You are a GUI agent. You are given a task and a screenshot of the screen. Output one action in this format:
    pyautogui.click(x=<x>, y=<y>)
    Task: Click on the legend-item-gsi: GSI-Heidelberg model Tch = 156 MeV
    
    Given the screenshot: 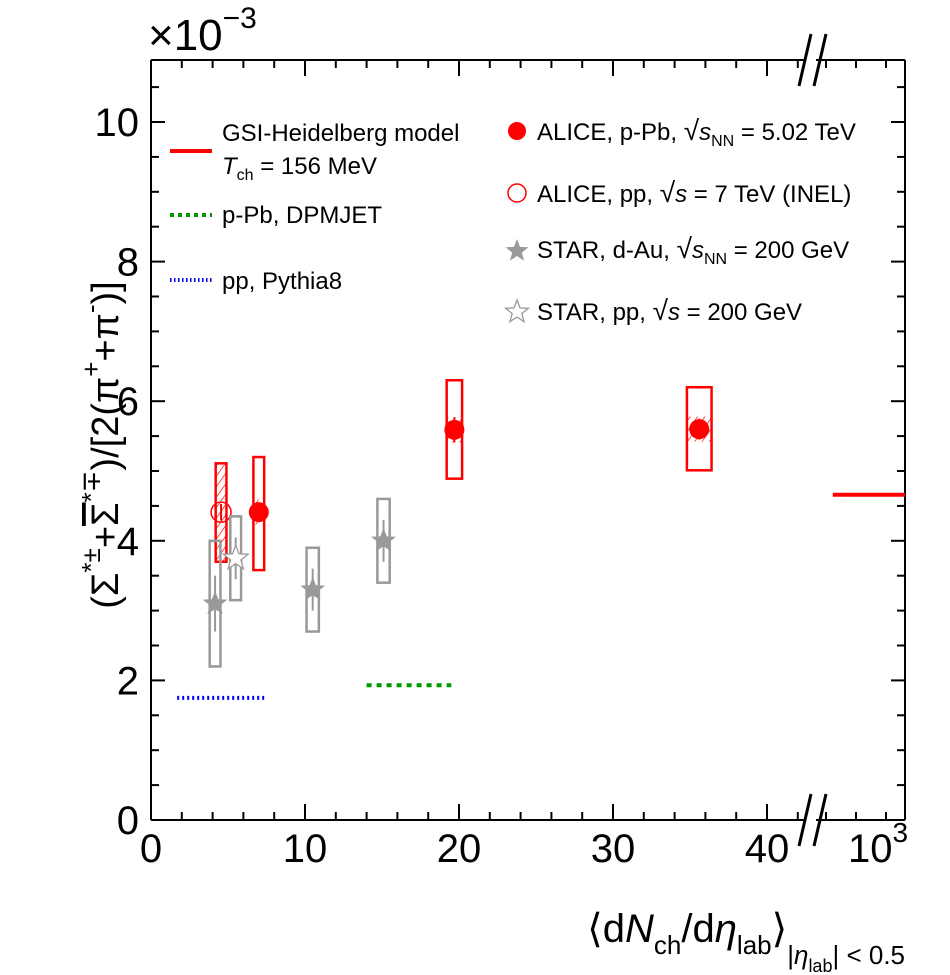 What is the action you would take?
    pyautogui.click(x=314, y=152)
    